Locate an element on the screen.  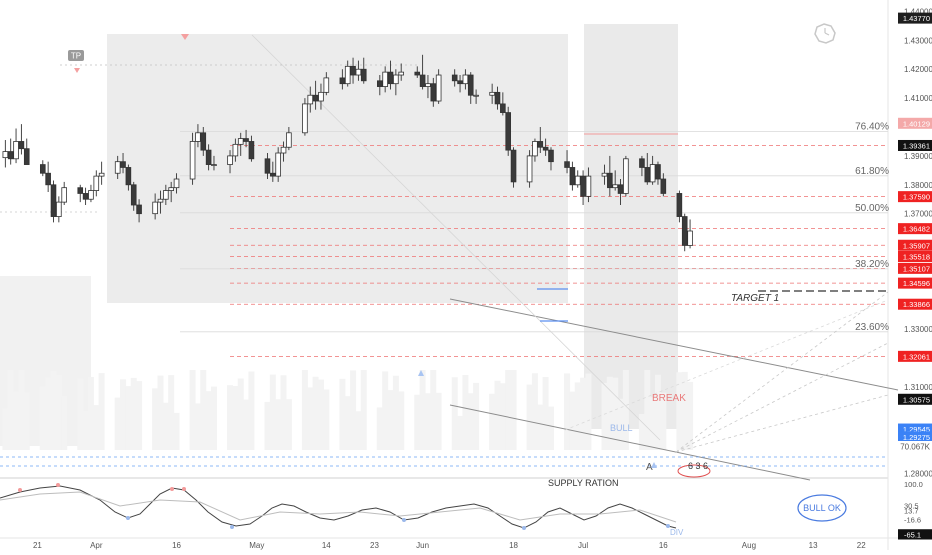
volume-badge is located at coordinates (911, 446).